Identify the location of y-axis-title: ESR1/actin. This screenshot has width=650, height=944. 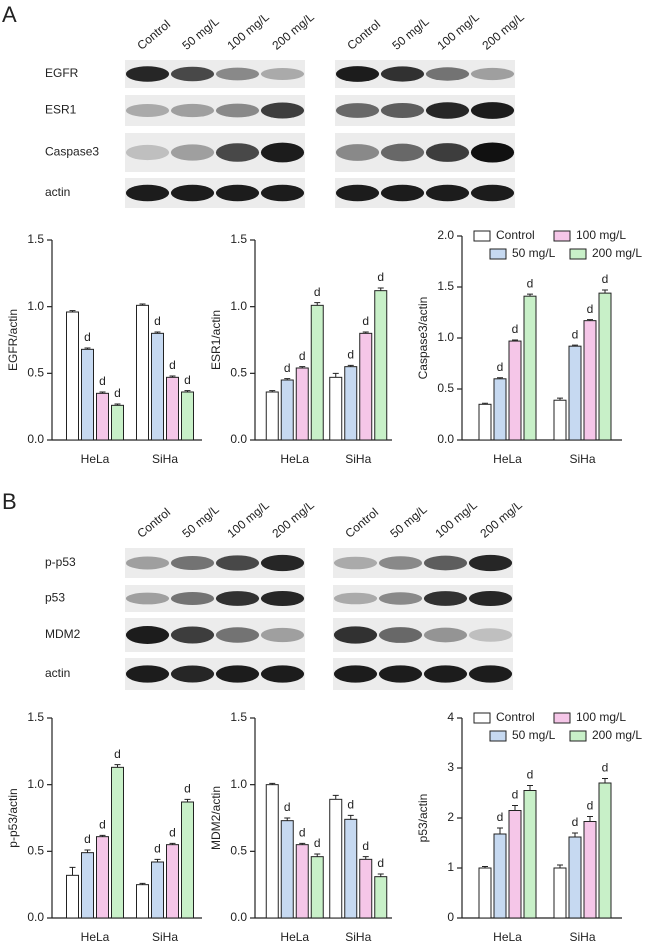
(216, 340).